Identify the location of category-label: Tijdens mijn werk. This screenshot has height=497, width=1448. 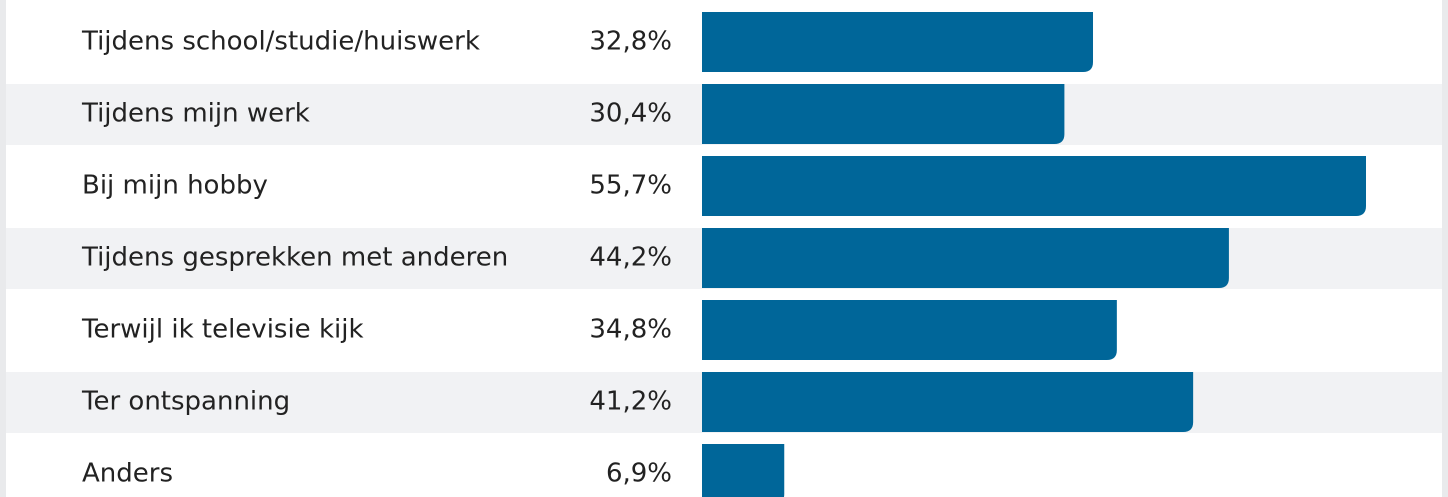
(195, 114).